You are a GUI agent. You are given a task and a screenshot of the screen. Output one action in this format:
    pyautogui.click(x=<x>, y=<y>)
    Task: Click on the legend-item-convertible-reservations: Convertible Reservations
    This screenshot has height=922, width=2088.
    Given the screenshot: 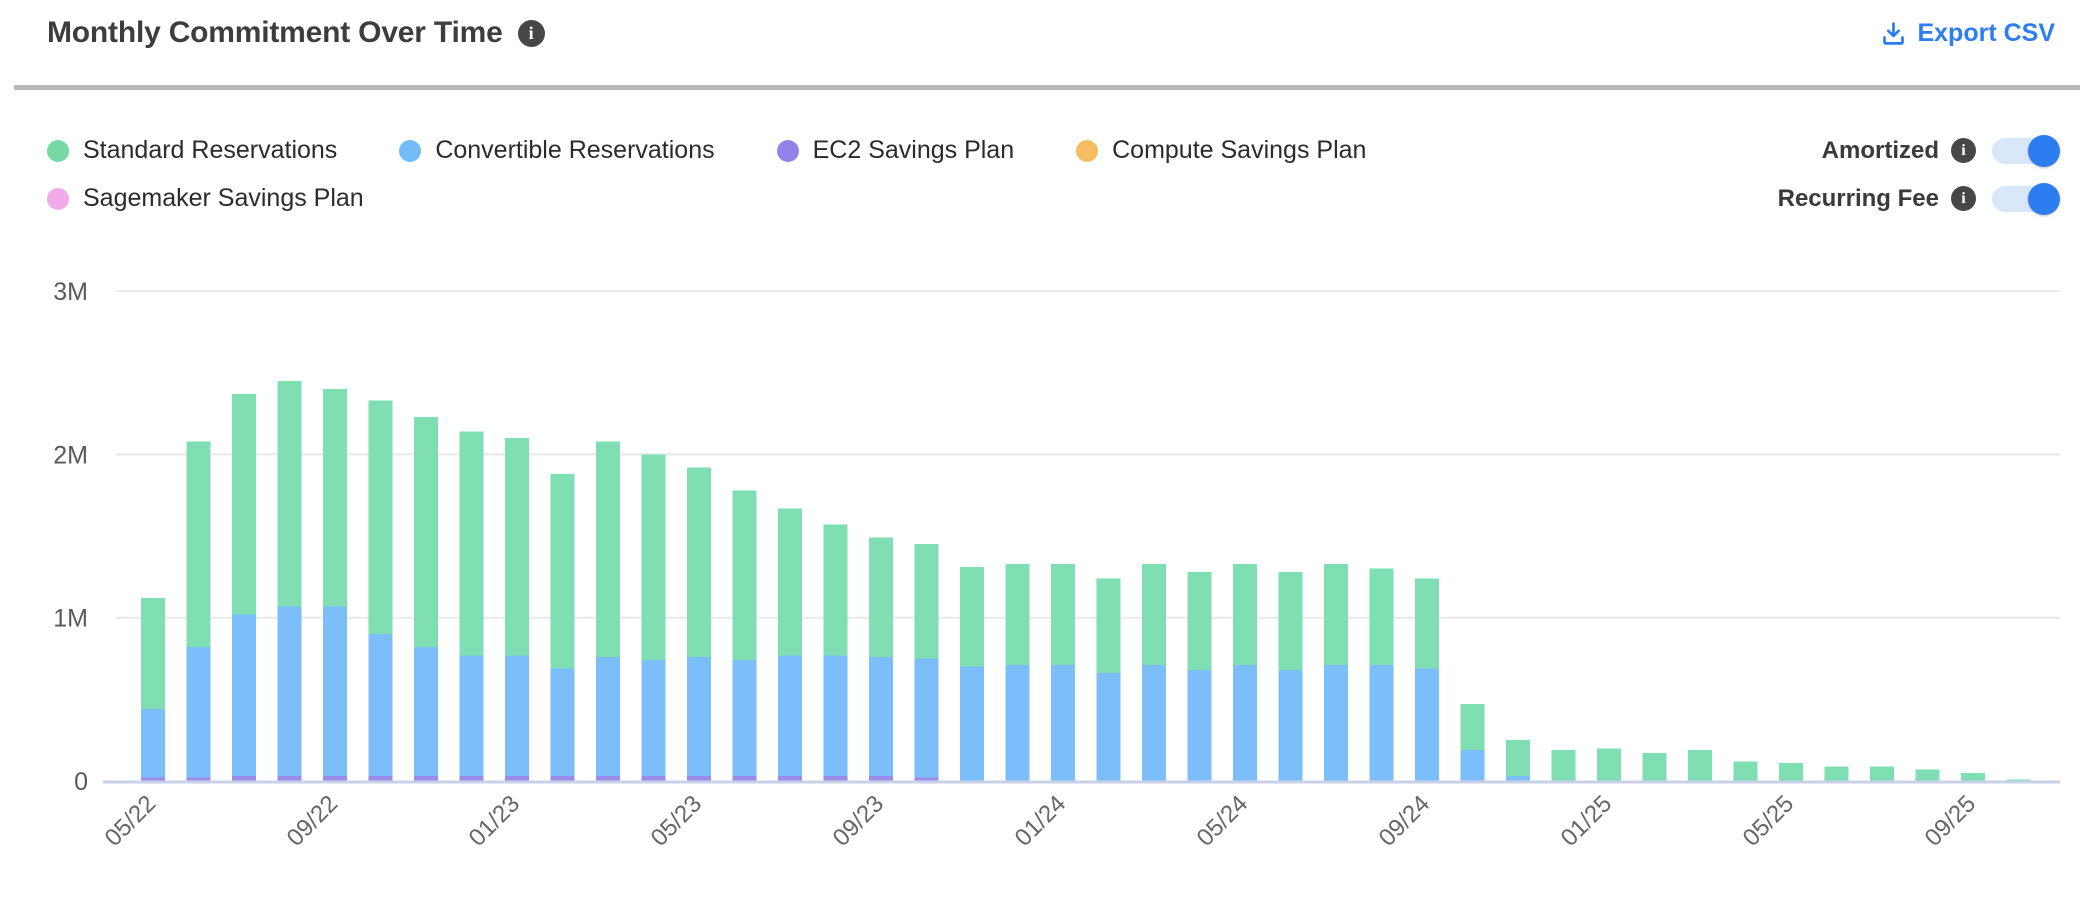 What is the action you would take?
    pyautogui.click(x=557, y=150)
    